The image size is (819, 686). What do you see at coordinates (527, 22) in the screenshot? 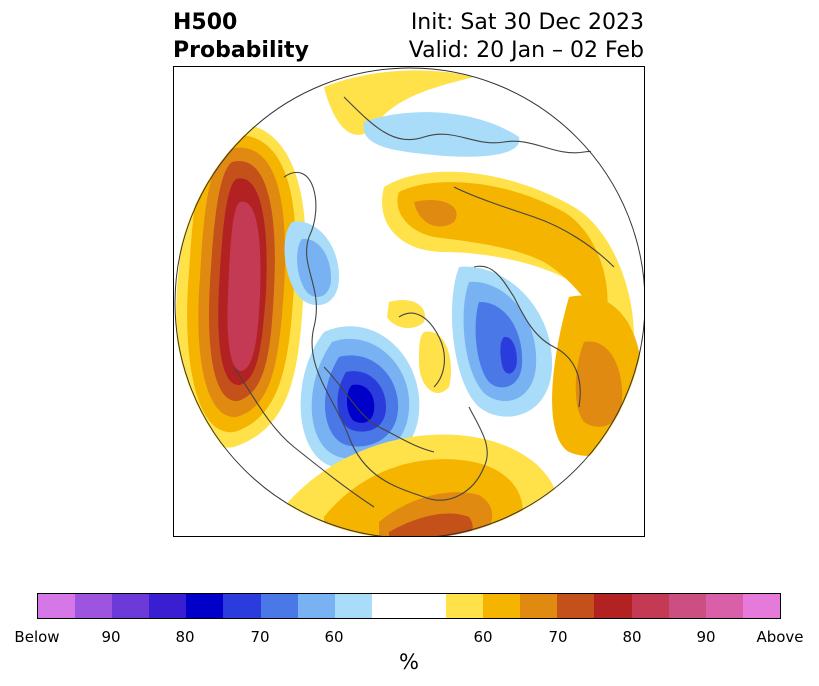
I see `init-date: Init: Sat 30 Dec 2023` at bounding box center [527, 22].